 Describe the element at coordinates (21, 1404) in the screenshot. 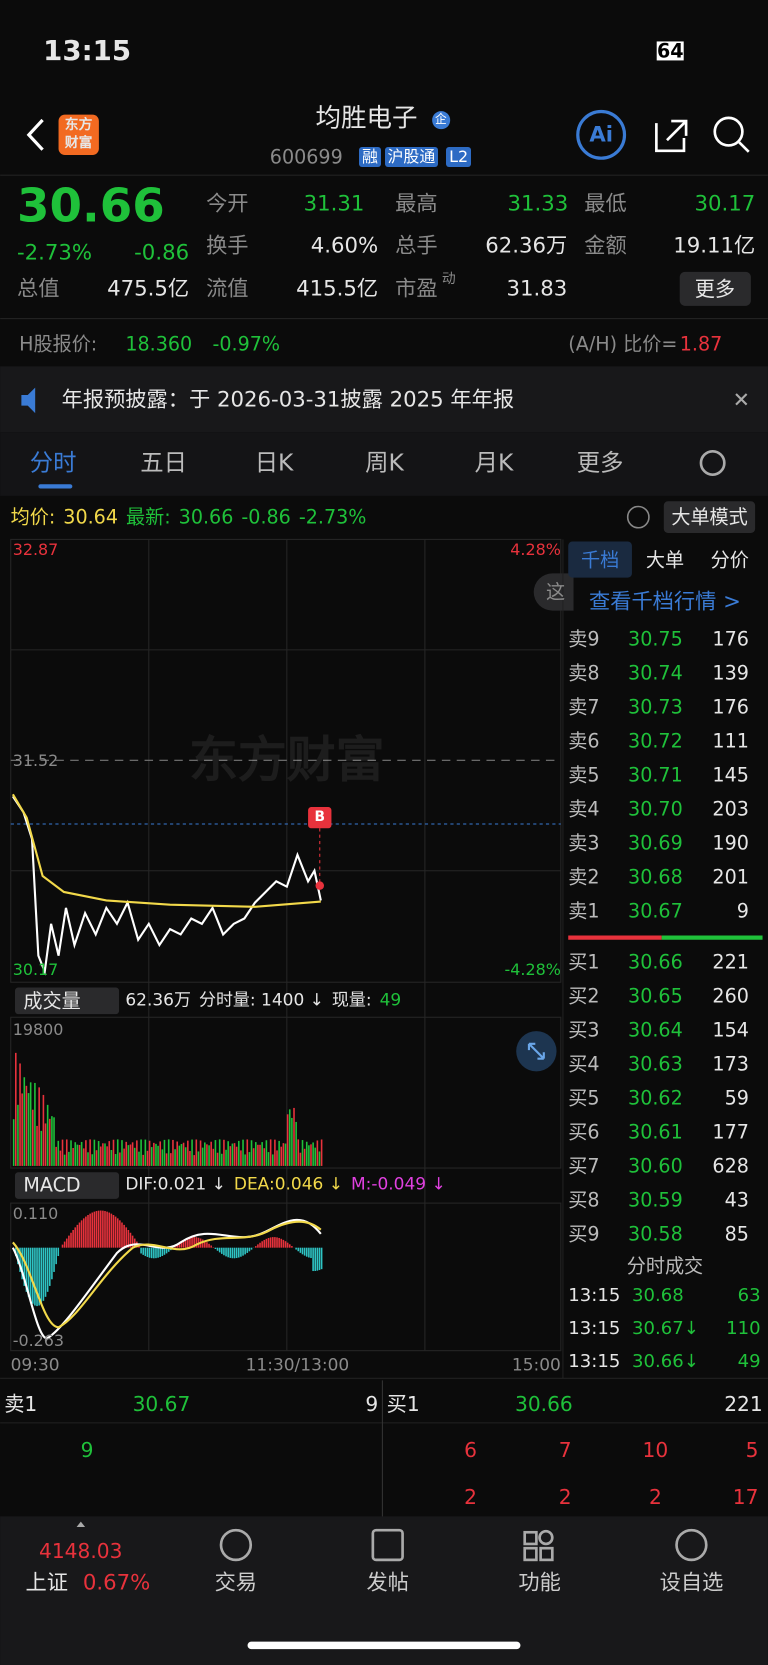

I see `queue-label: 卖1` at that location.